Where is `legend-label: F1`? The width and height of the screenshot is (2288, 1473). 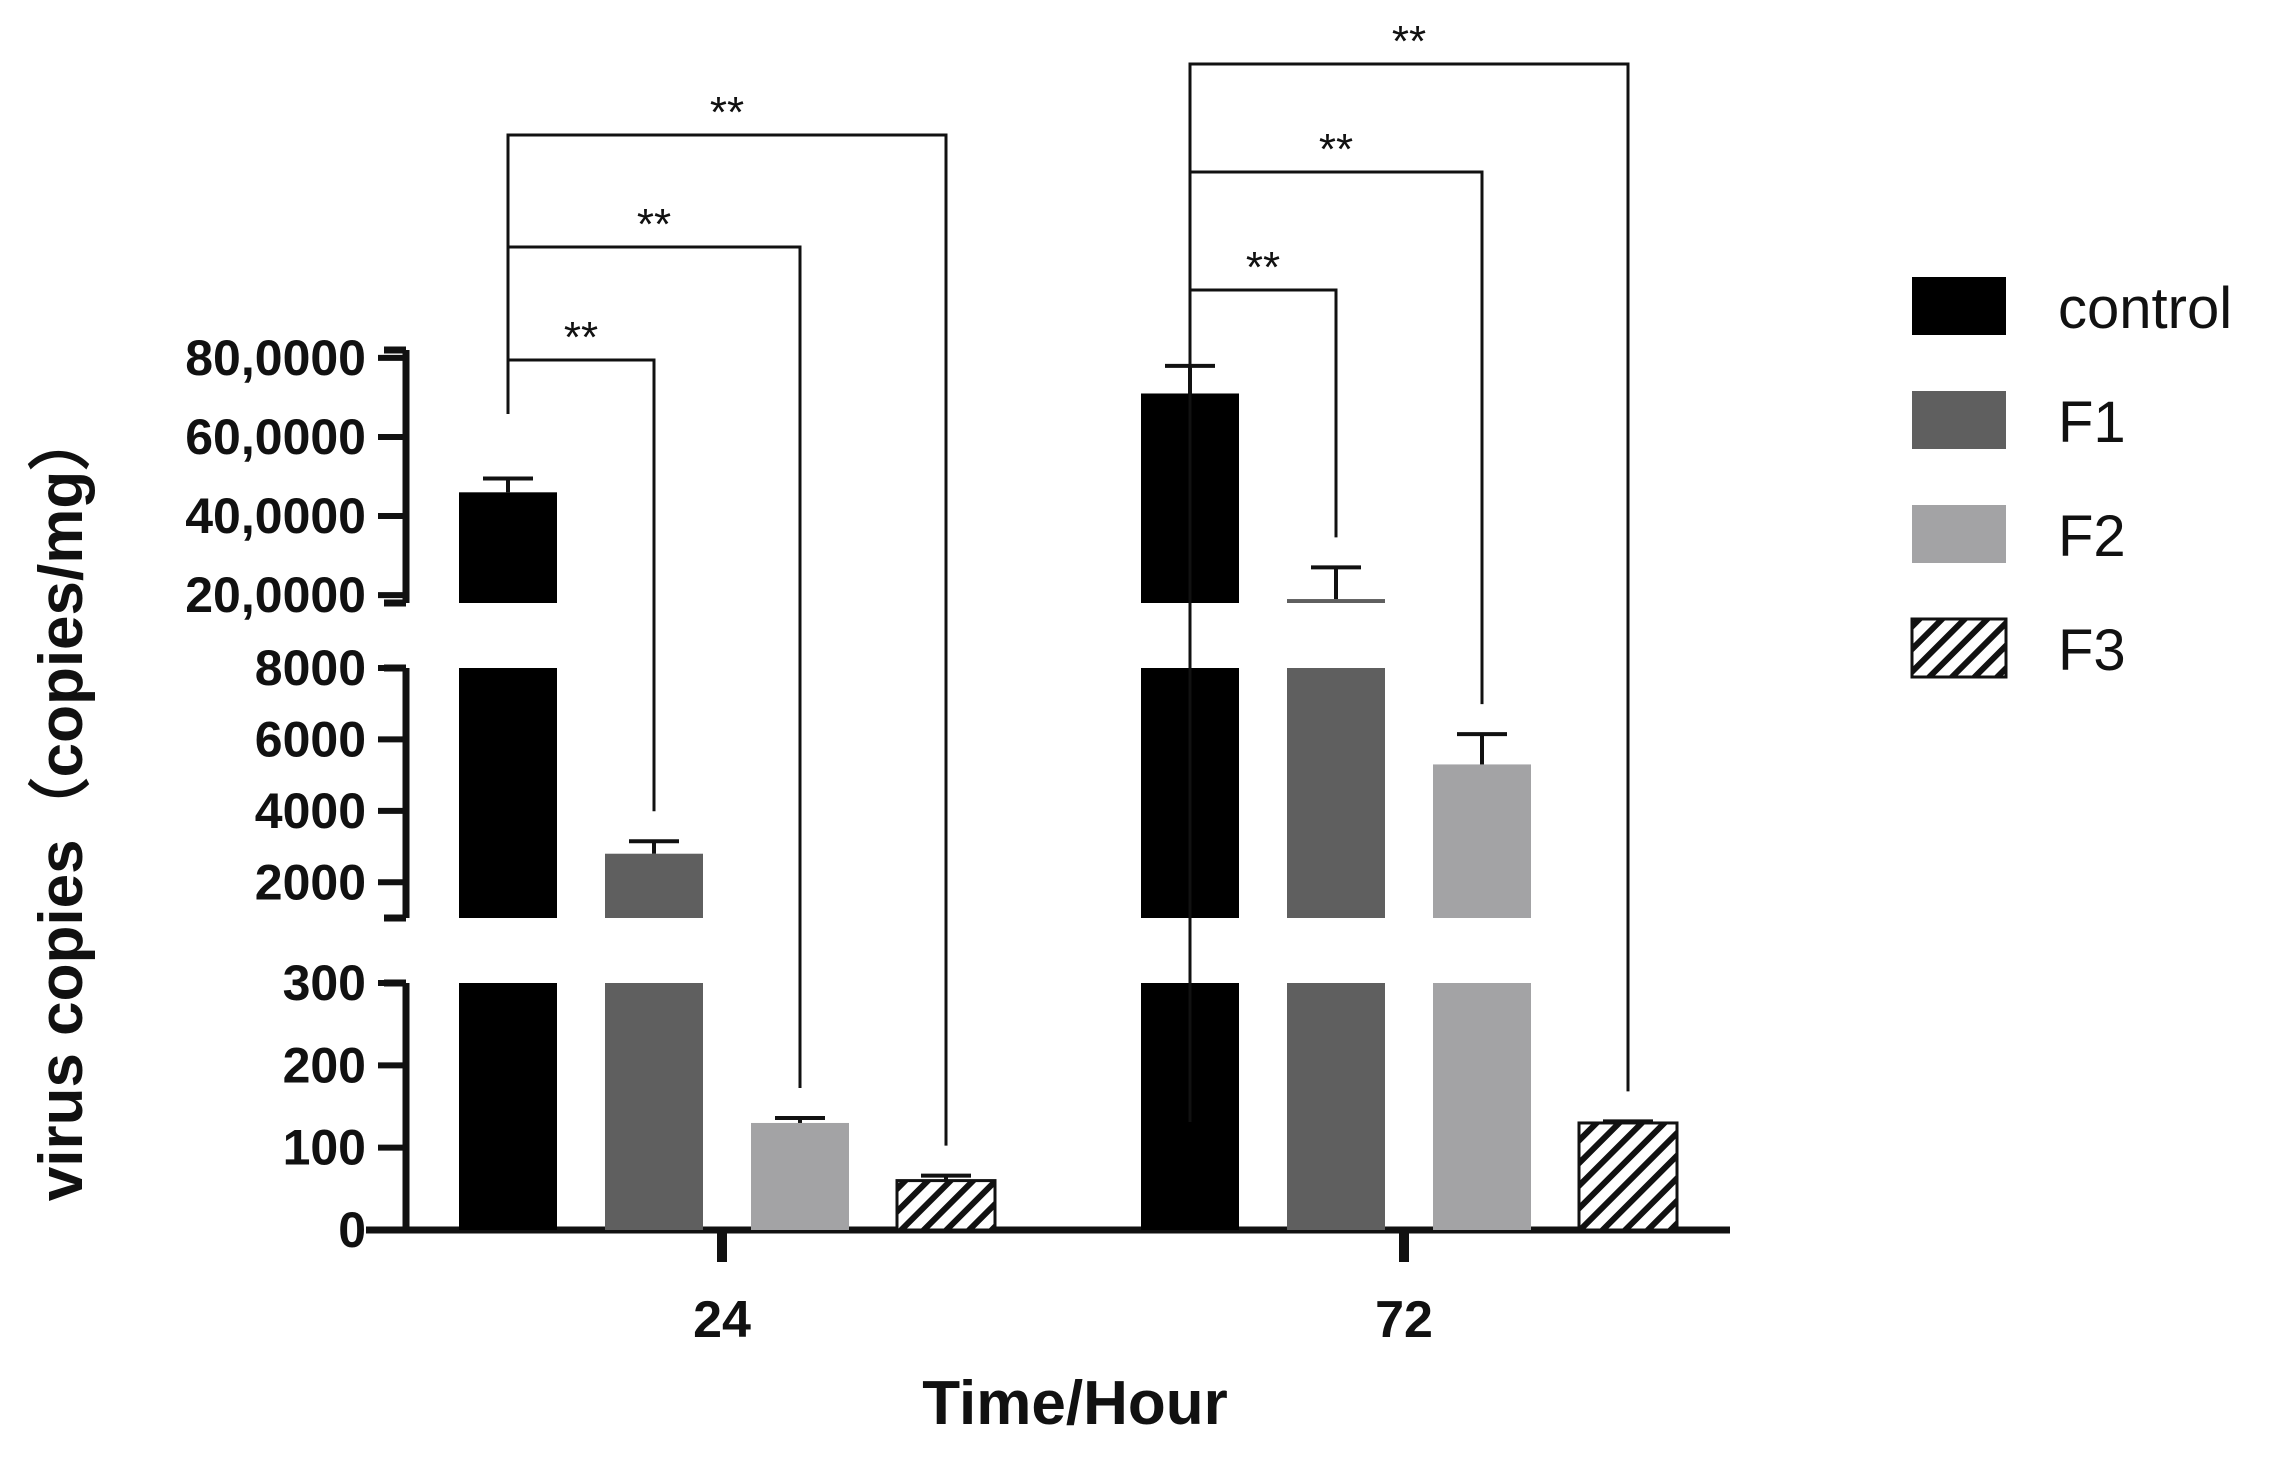
legend-label: F1 is located at coordinates (2092, 422).